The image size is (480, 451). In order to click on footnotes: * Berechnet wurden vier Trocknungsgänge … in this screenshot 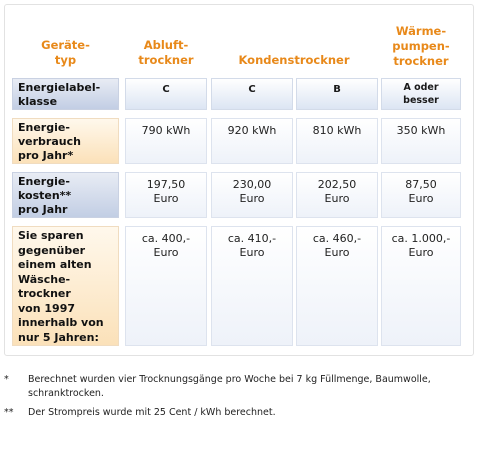, I will do `click(239, 399)`.